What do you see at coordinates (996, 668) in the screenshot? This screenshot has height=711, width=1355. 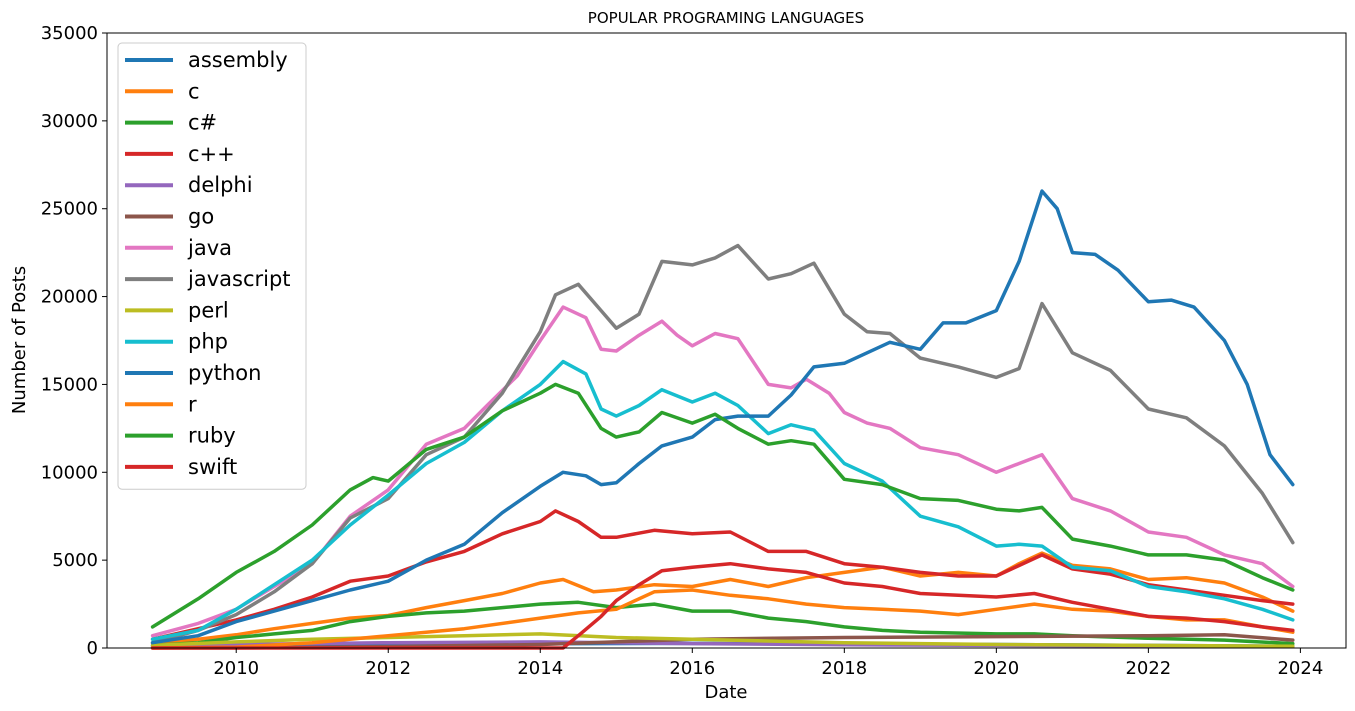 I see `x-tick-label: 2020` at bounding box center [996, 668].